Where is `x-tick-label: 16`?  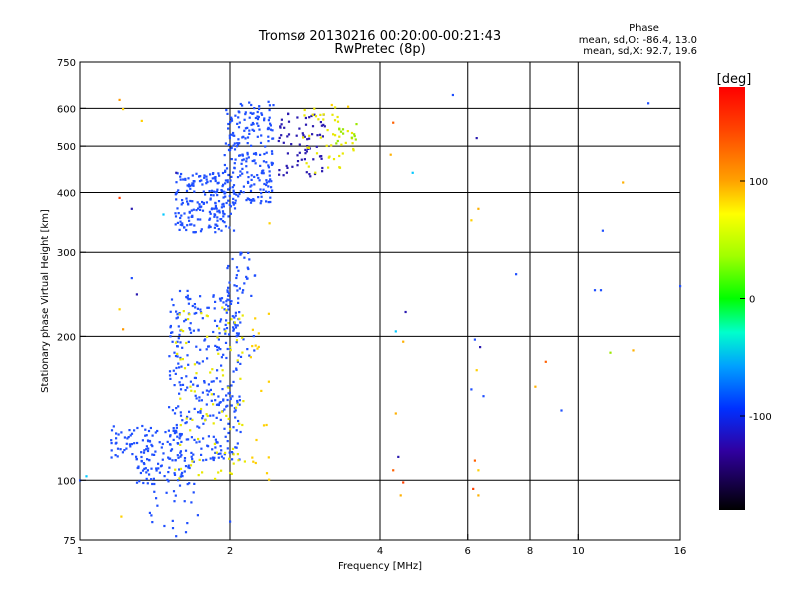
x-tick-label: 16 is located at coordinates (680, 551).